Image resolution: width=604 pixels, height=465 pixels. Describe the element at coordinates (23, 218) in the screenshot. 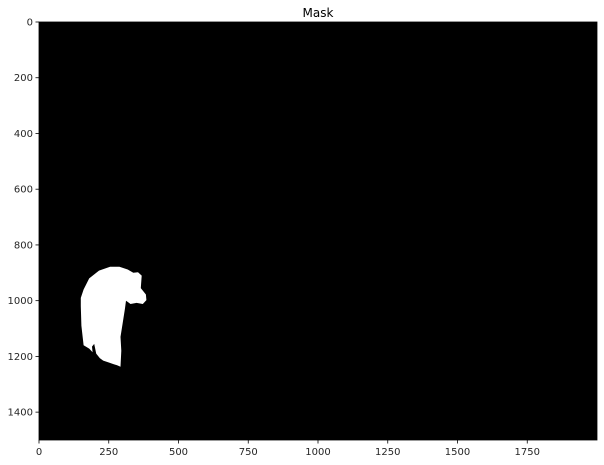

I see `y-axis: 0 200 400 600 800 1000 1200 1400` at that location.